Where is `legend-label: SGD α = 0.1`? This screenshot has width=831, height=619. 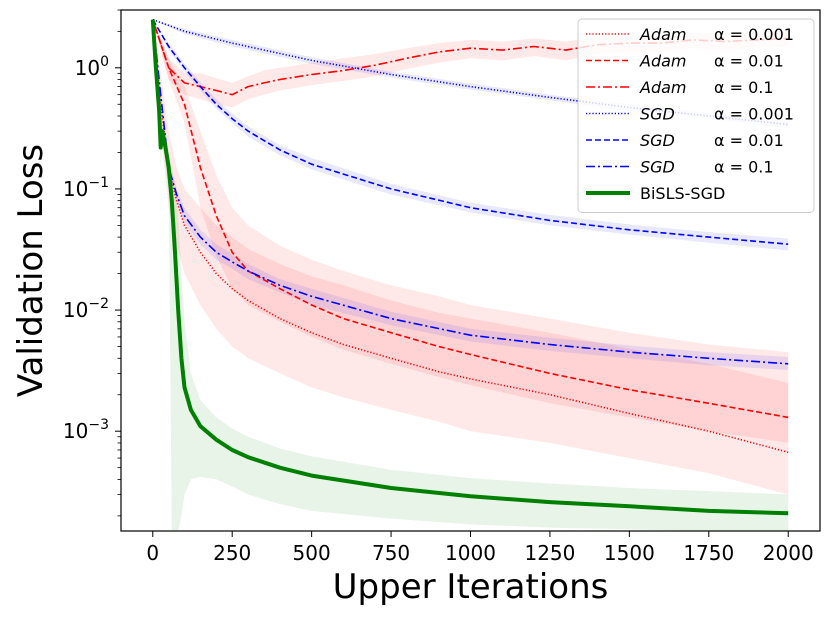 legend-label: SGD α = 0.1 is located at coordinates (707, 167).